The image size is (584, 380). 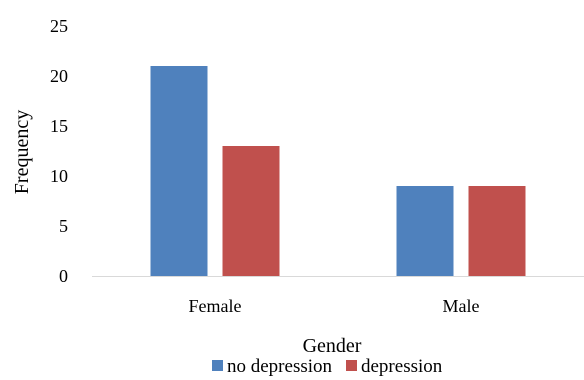 I want to click on y-axis-title: Frequency, so click(x=22, y=152).